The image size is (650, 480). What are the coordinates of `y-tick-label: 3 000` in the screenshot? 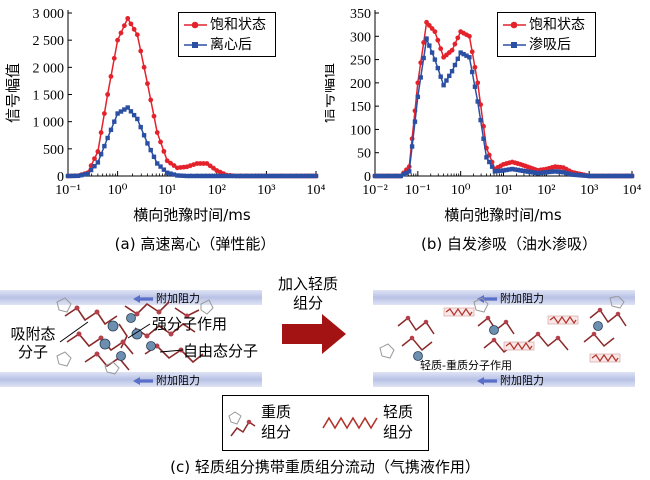 It's located at (49, 14).